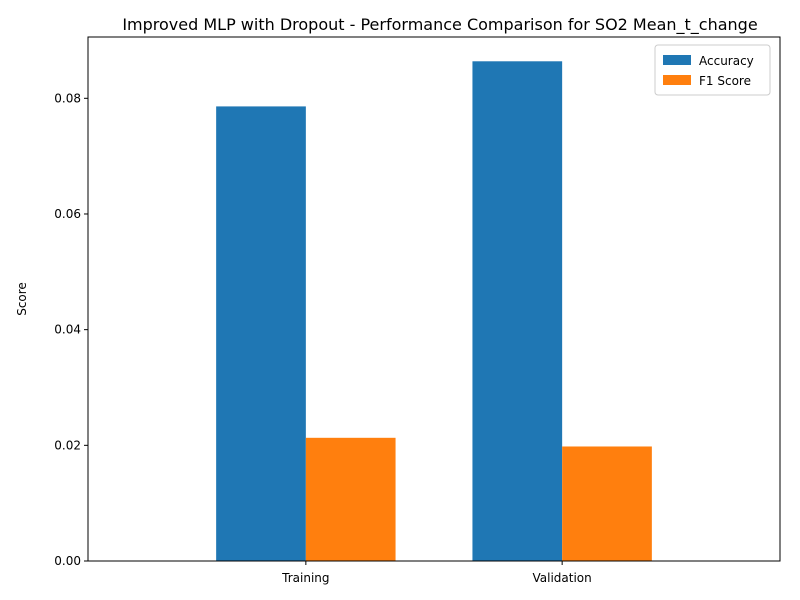 Image resolution: width=800 pixels, height=600 pixels. What do you see at coordinates (67, 214) in the screenshot?
I see `y-tick-label: 0.06` at bounding box center [67, 214].